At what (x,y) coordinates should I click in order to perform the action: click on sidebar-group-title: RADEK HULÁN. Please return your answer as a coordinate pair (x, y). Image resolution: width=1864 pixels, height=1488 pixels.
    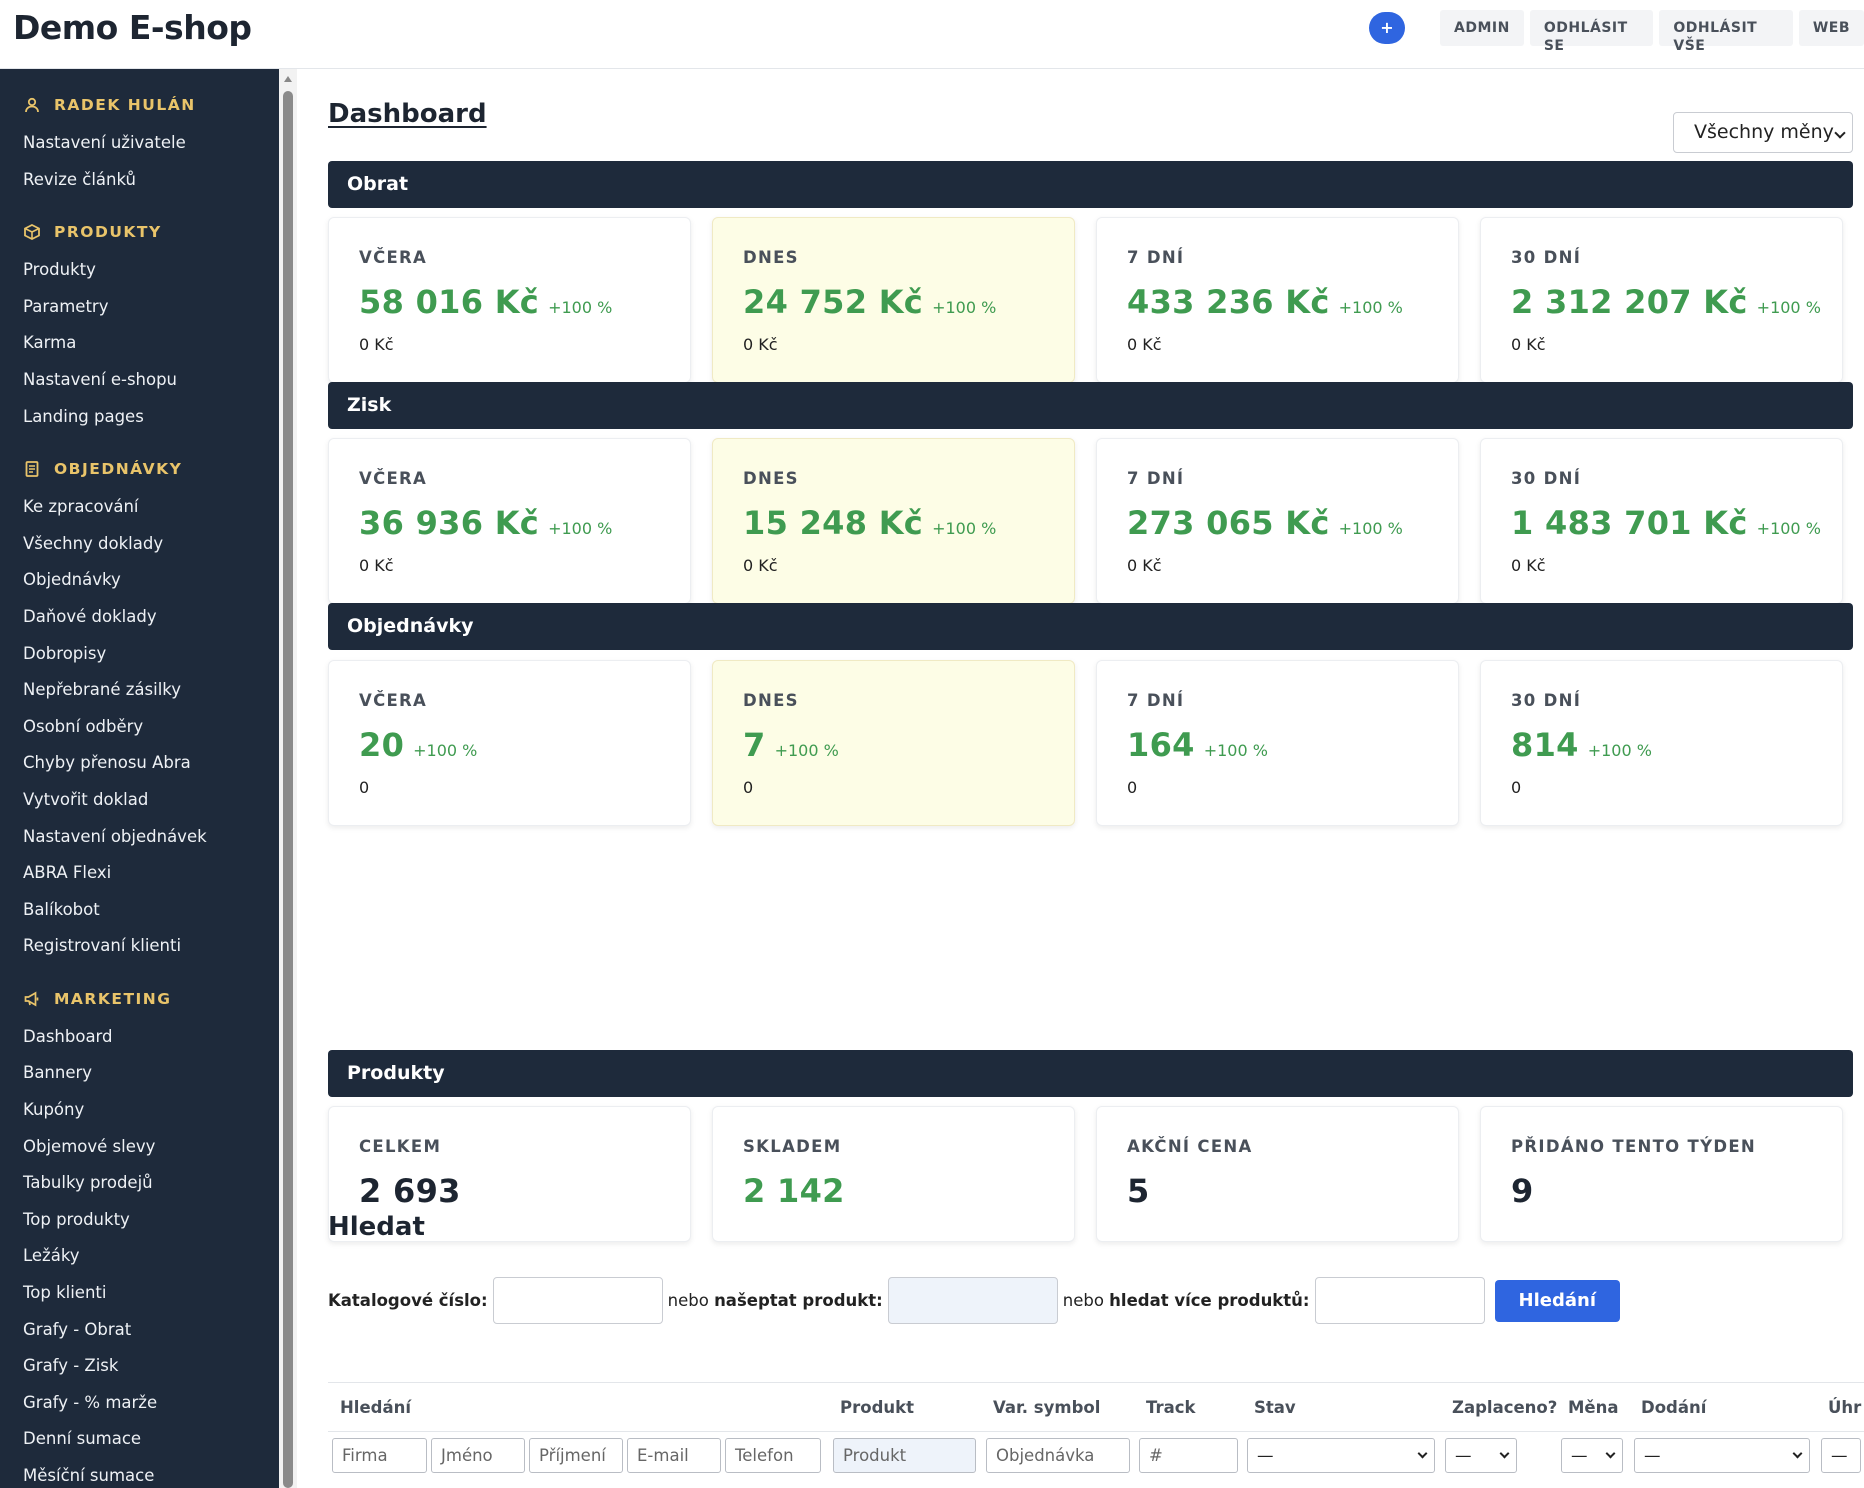
    Looking at the image, I should click on (125, 105).